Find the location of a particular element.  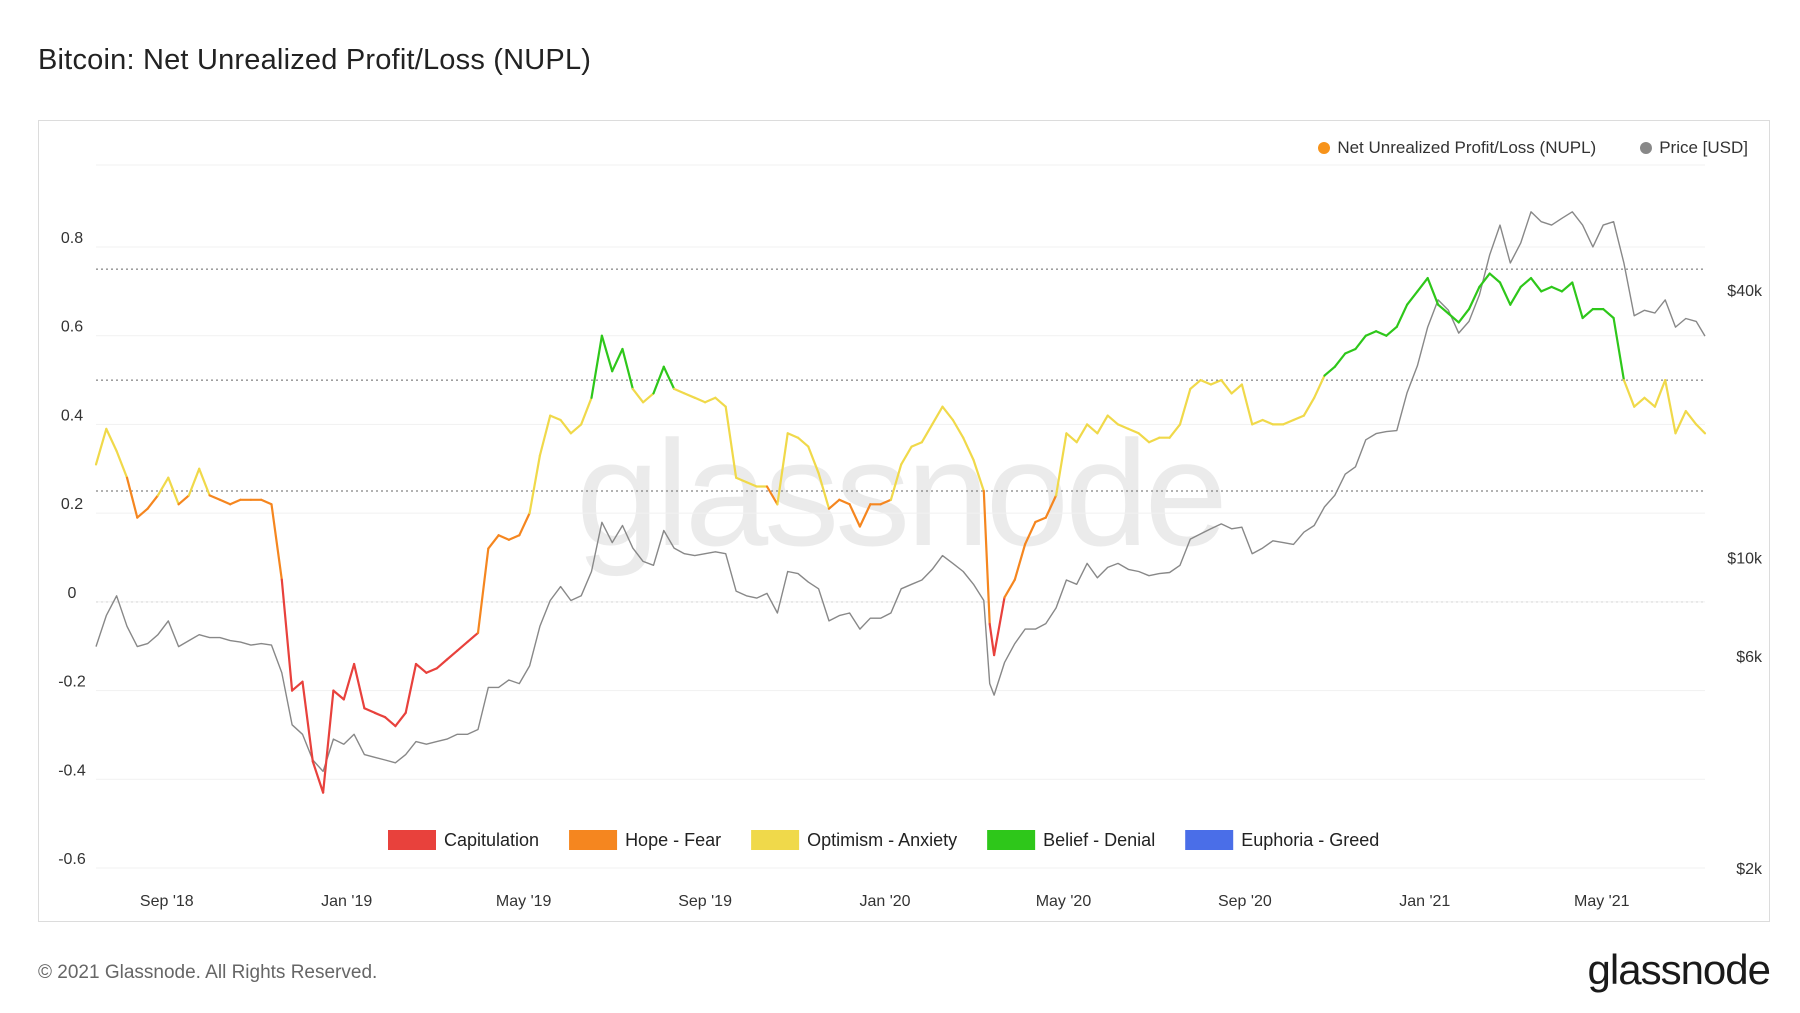

legend-item-price: Price [USD] is located at coordinates (1694, 148).